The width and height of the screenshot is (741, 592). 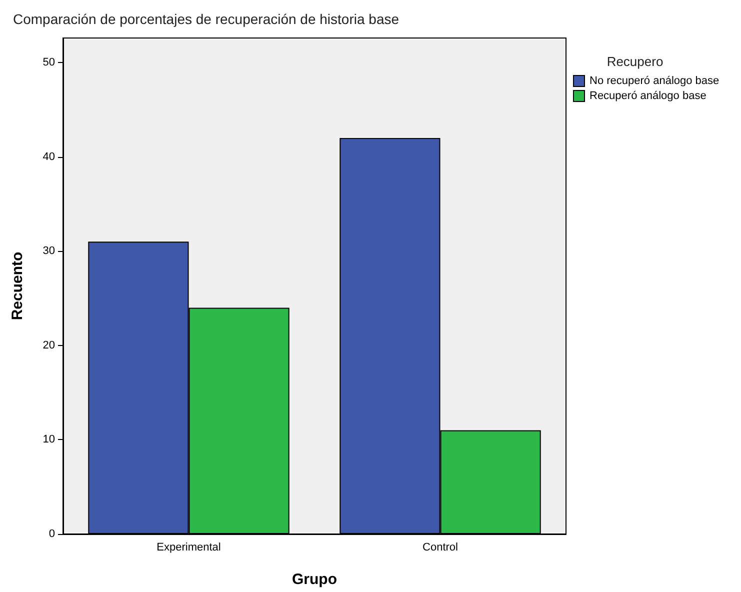 What do you see at coordinates (648, 96) in the screenshot?
I see `legend-label: Recuperó análogo base` at bounding box center [648, 96].